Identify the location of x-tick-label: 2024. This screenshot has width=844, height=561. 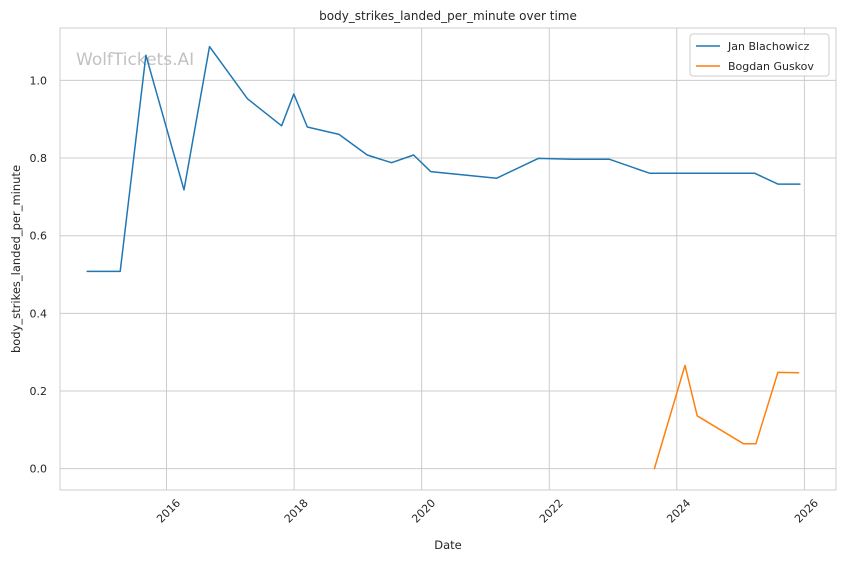
(678, 511).